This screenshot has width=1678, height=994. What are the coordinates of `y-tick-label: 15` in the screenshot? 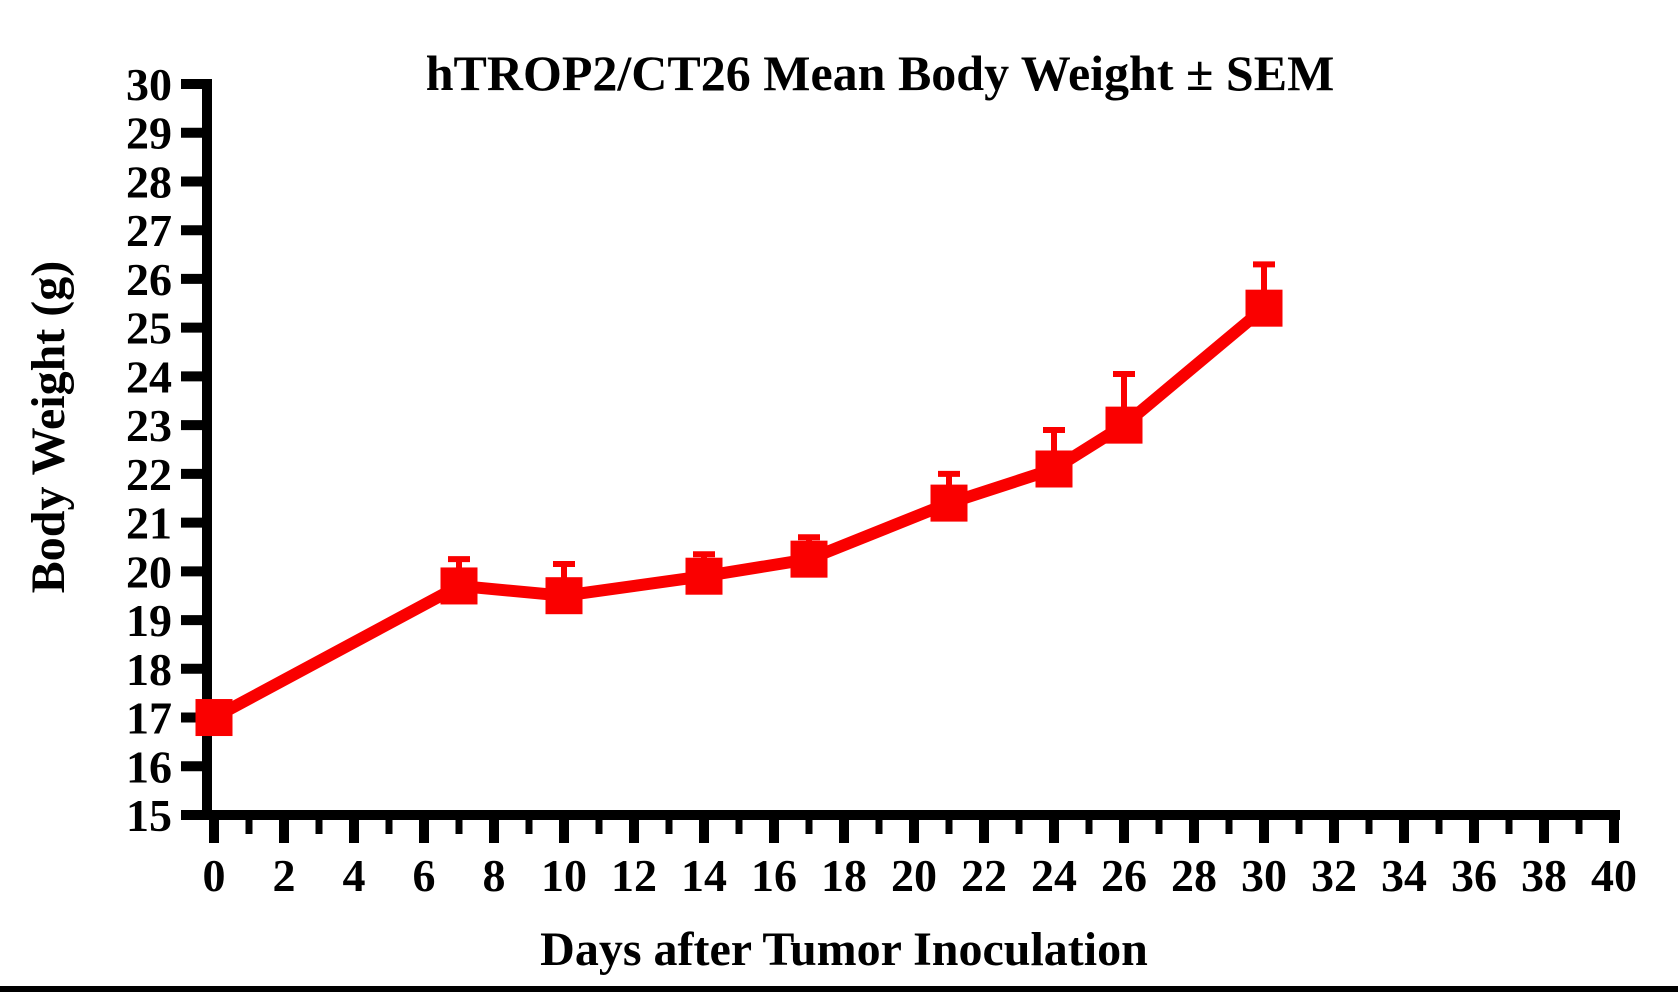 It's located at (149, 815).